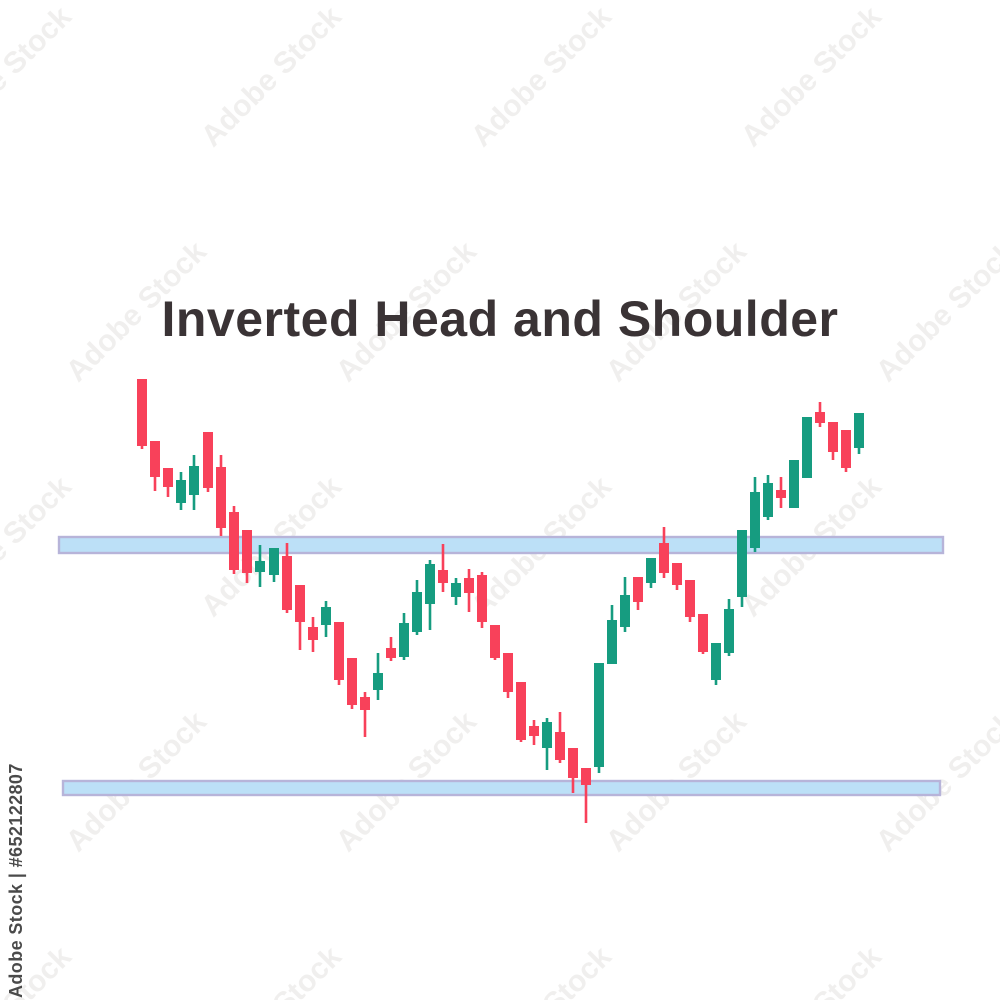 This screenshot has height=1000, width=1000. What do you see at coordinates (501, 788) in the screenshot?
I see `support-band` at bounding box center [501, 788].